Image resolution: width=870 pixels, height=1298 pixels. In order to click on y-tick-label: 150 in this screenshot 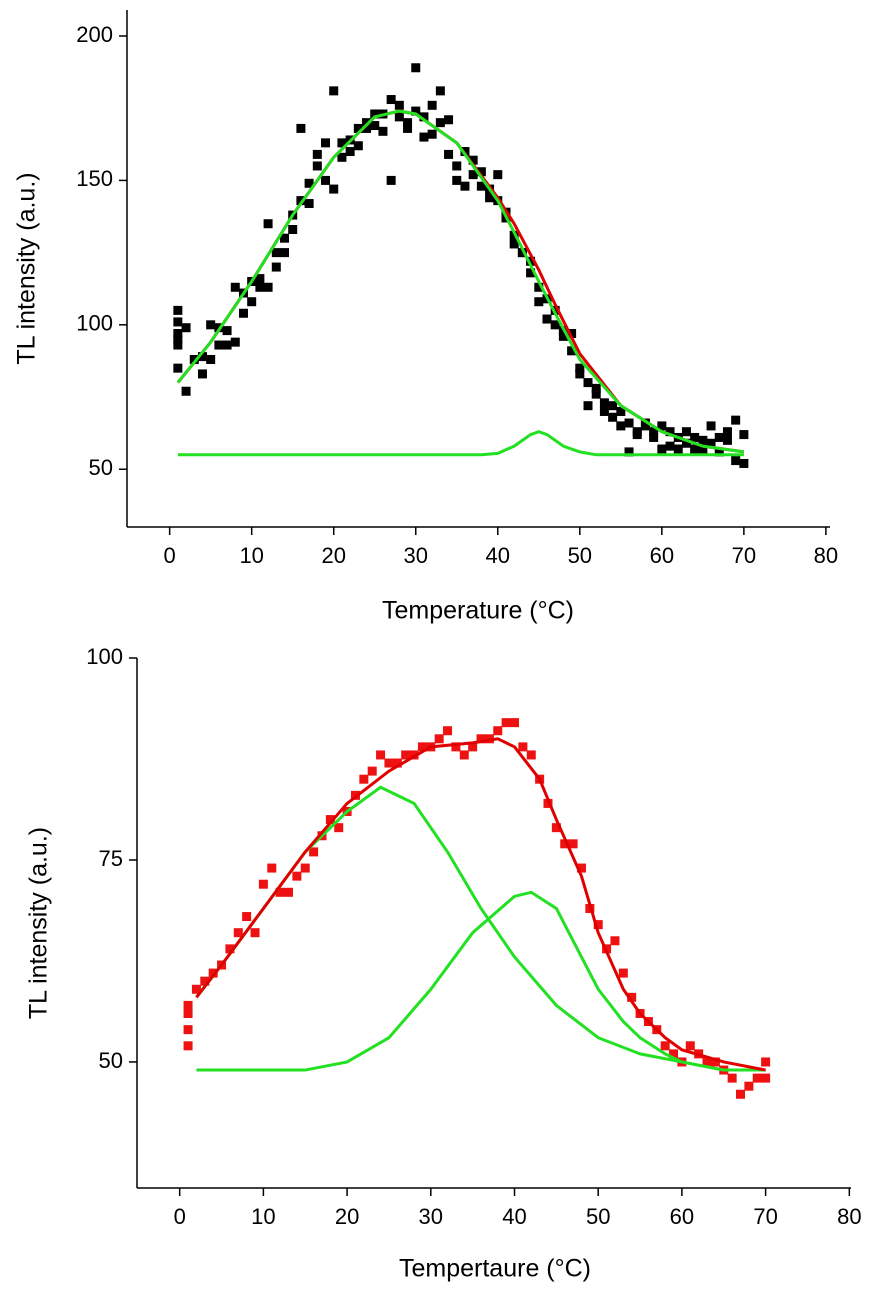, I will do `click(94, 178)`.